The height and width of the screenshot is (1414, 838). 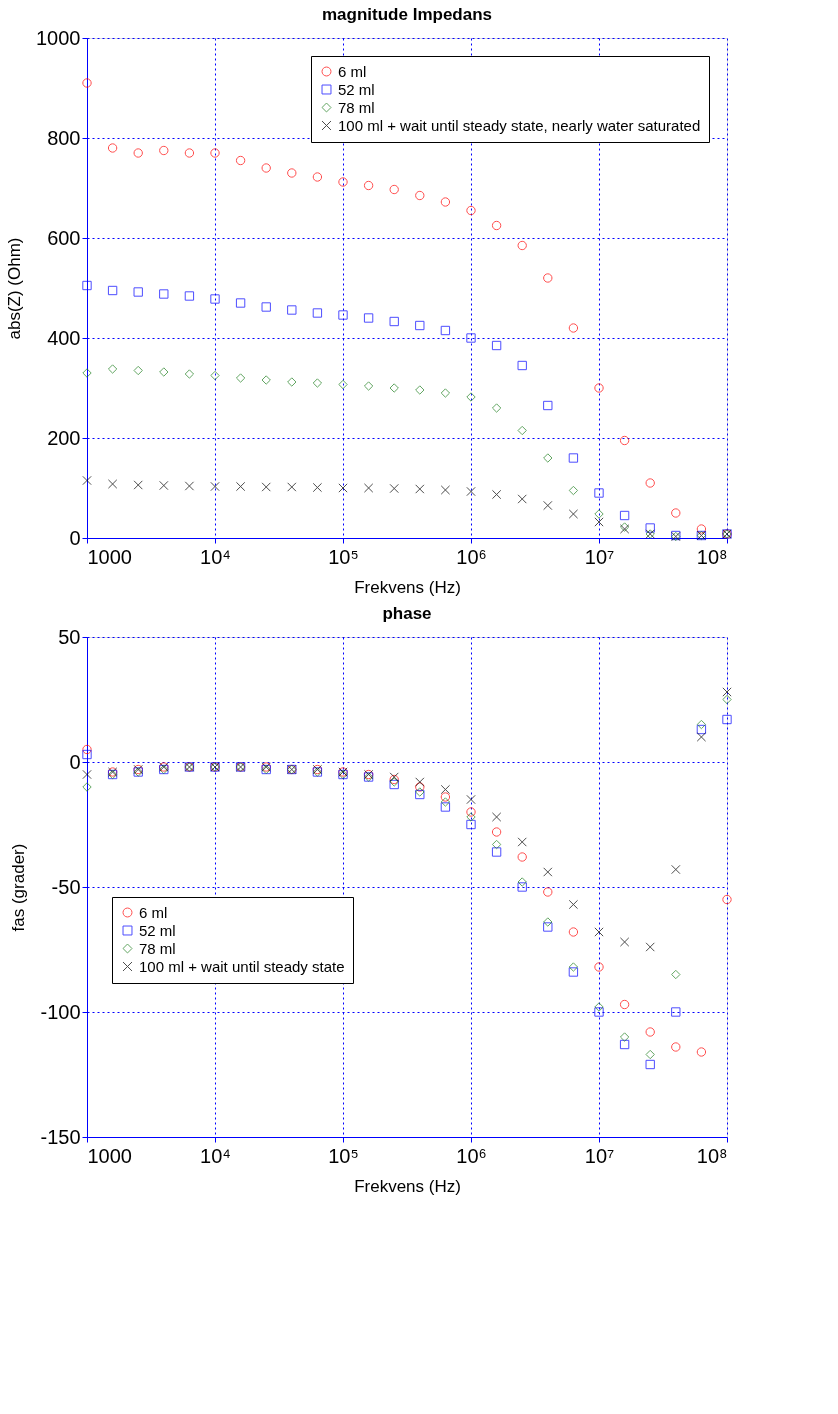 I want to click on legend-label: 100 ml + wait until steady state, nearly water saturated, so click(x=519, y=125).